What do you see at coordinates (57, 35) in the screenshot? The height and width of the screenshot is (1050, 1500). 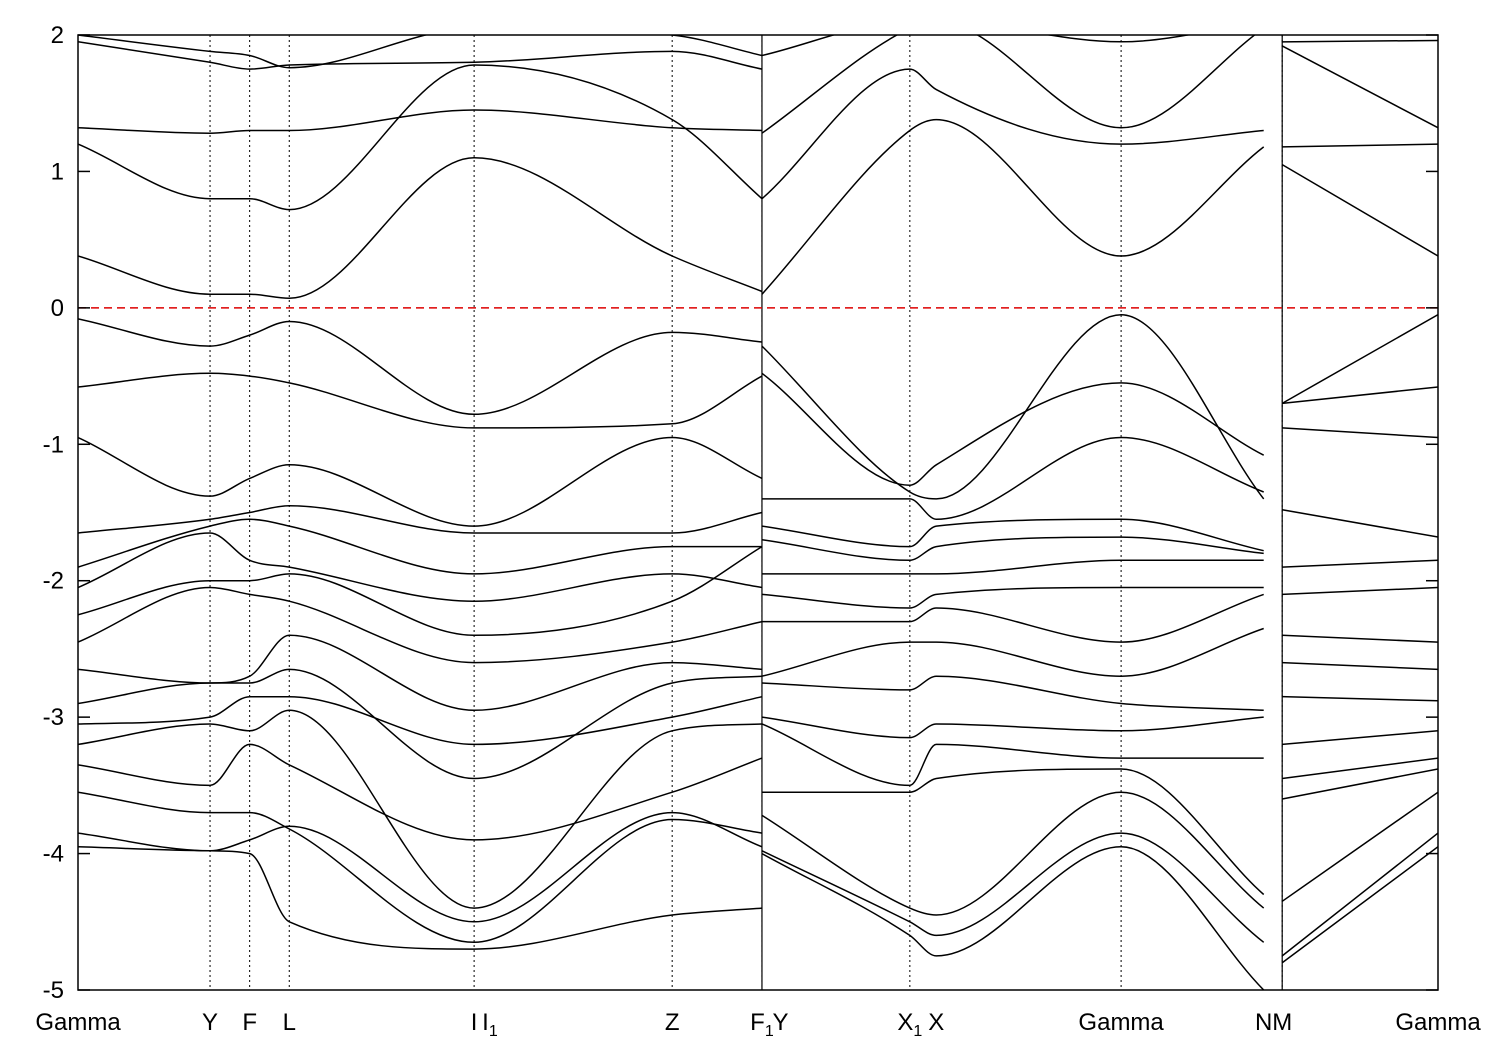 I see `y-tick-label-0: 2` at bounding box center [57, 35].